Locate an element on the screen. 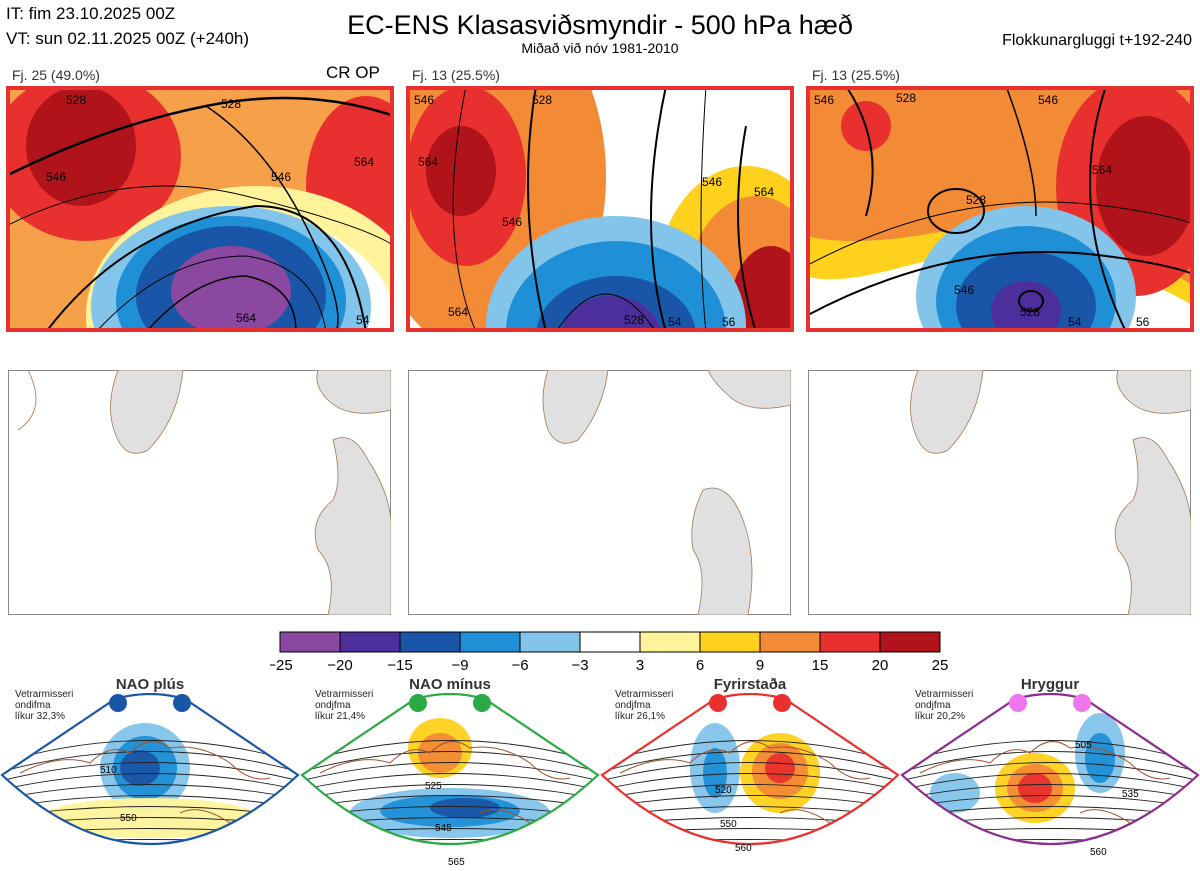 The image size is (1200, 871). colorbar-tick: 25 is located at coordinates (940, 665).